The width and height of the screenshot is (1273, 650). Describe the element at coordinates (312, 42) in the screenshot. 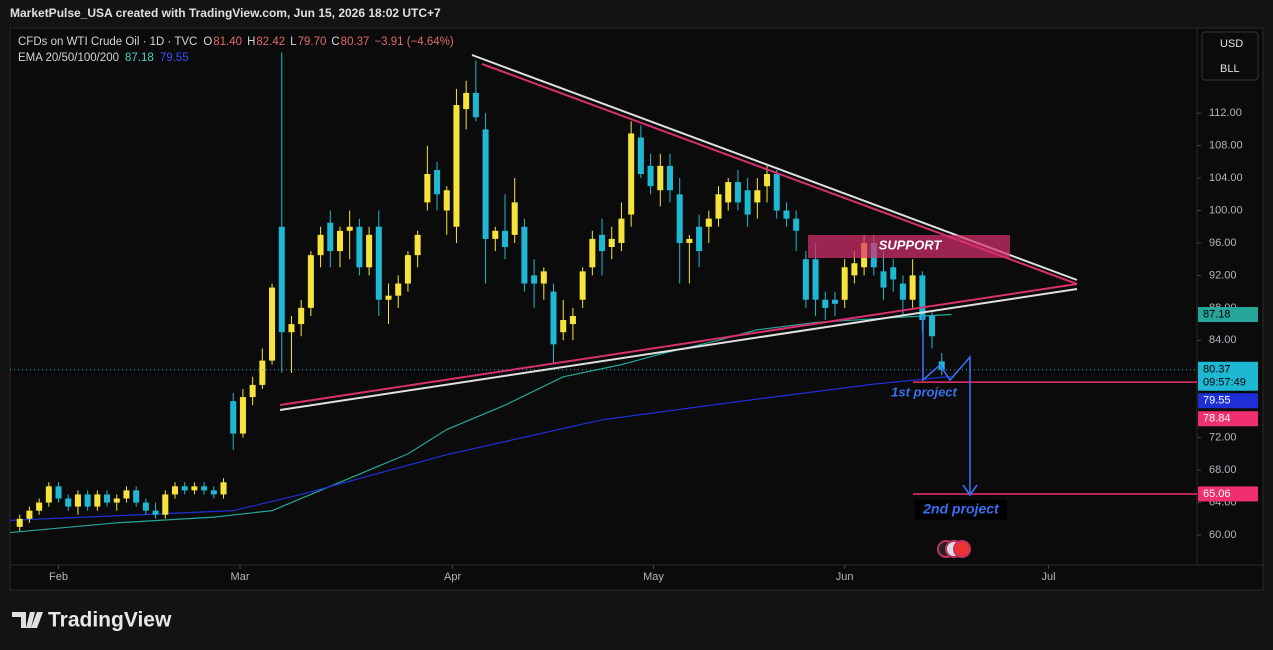

I see `legend-text: 79.70` at that location.